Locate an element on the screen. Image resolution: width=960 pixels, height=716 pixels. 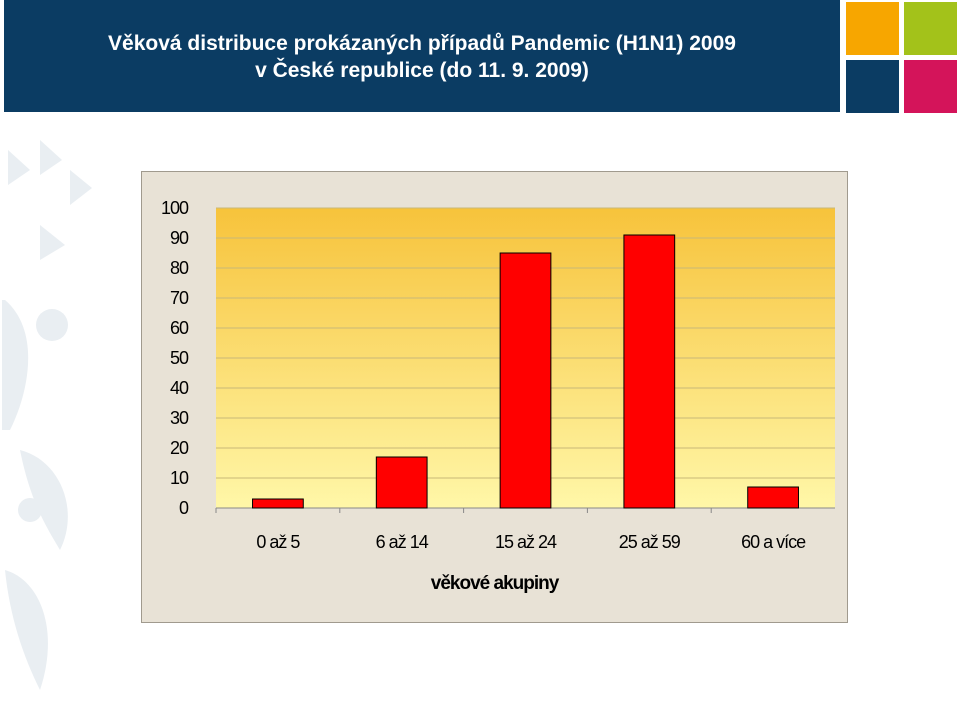
brand-tile-green is located at coordinates (930, 28).